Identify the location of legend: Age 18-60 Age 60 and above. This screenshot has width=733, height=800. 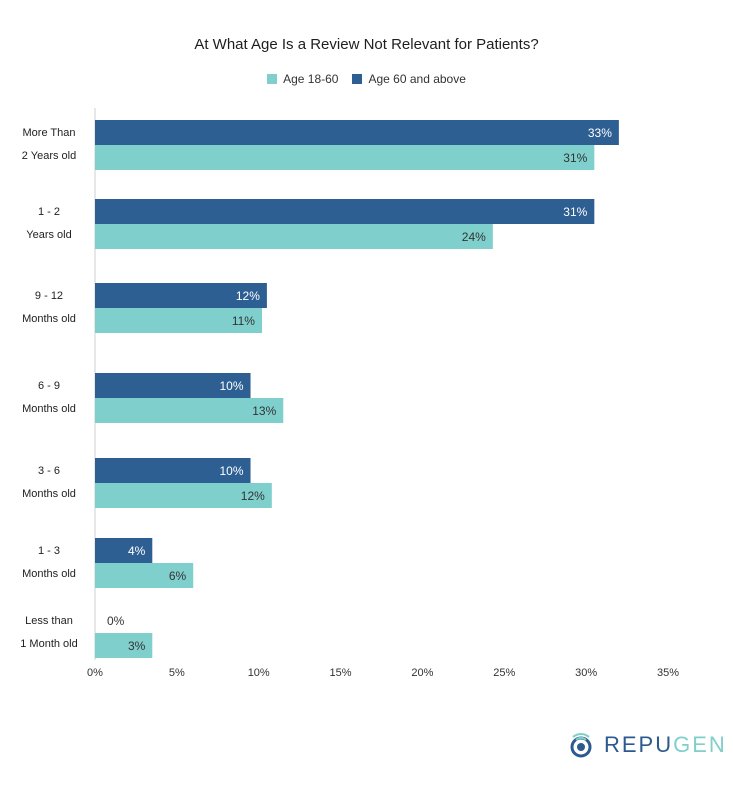
(366, 79).